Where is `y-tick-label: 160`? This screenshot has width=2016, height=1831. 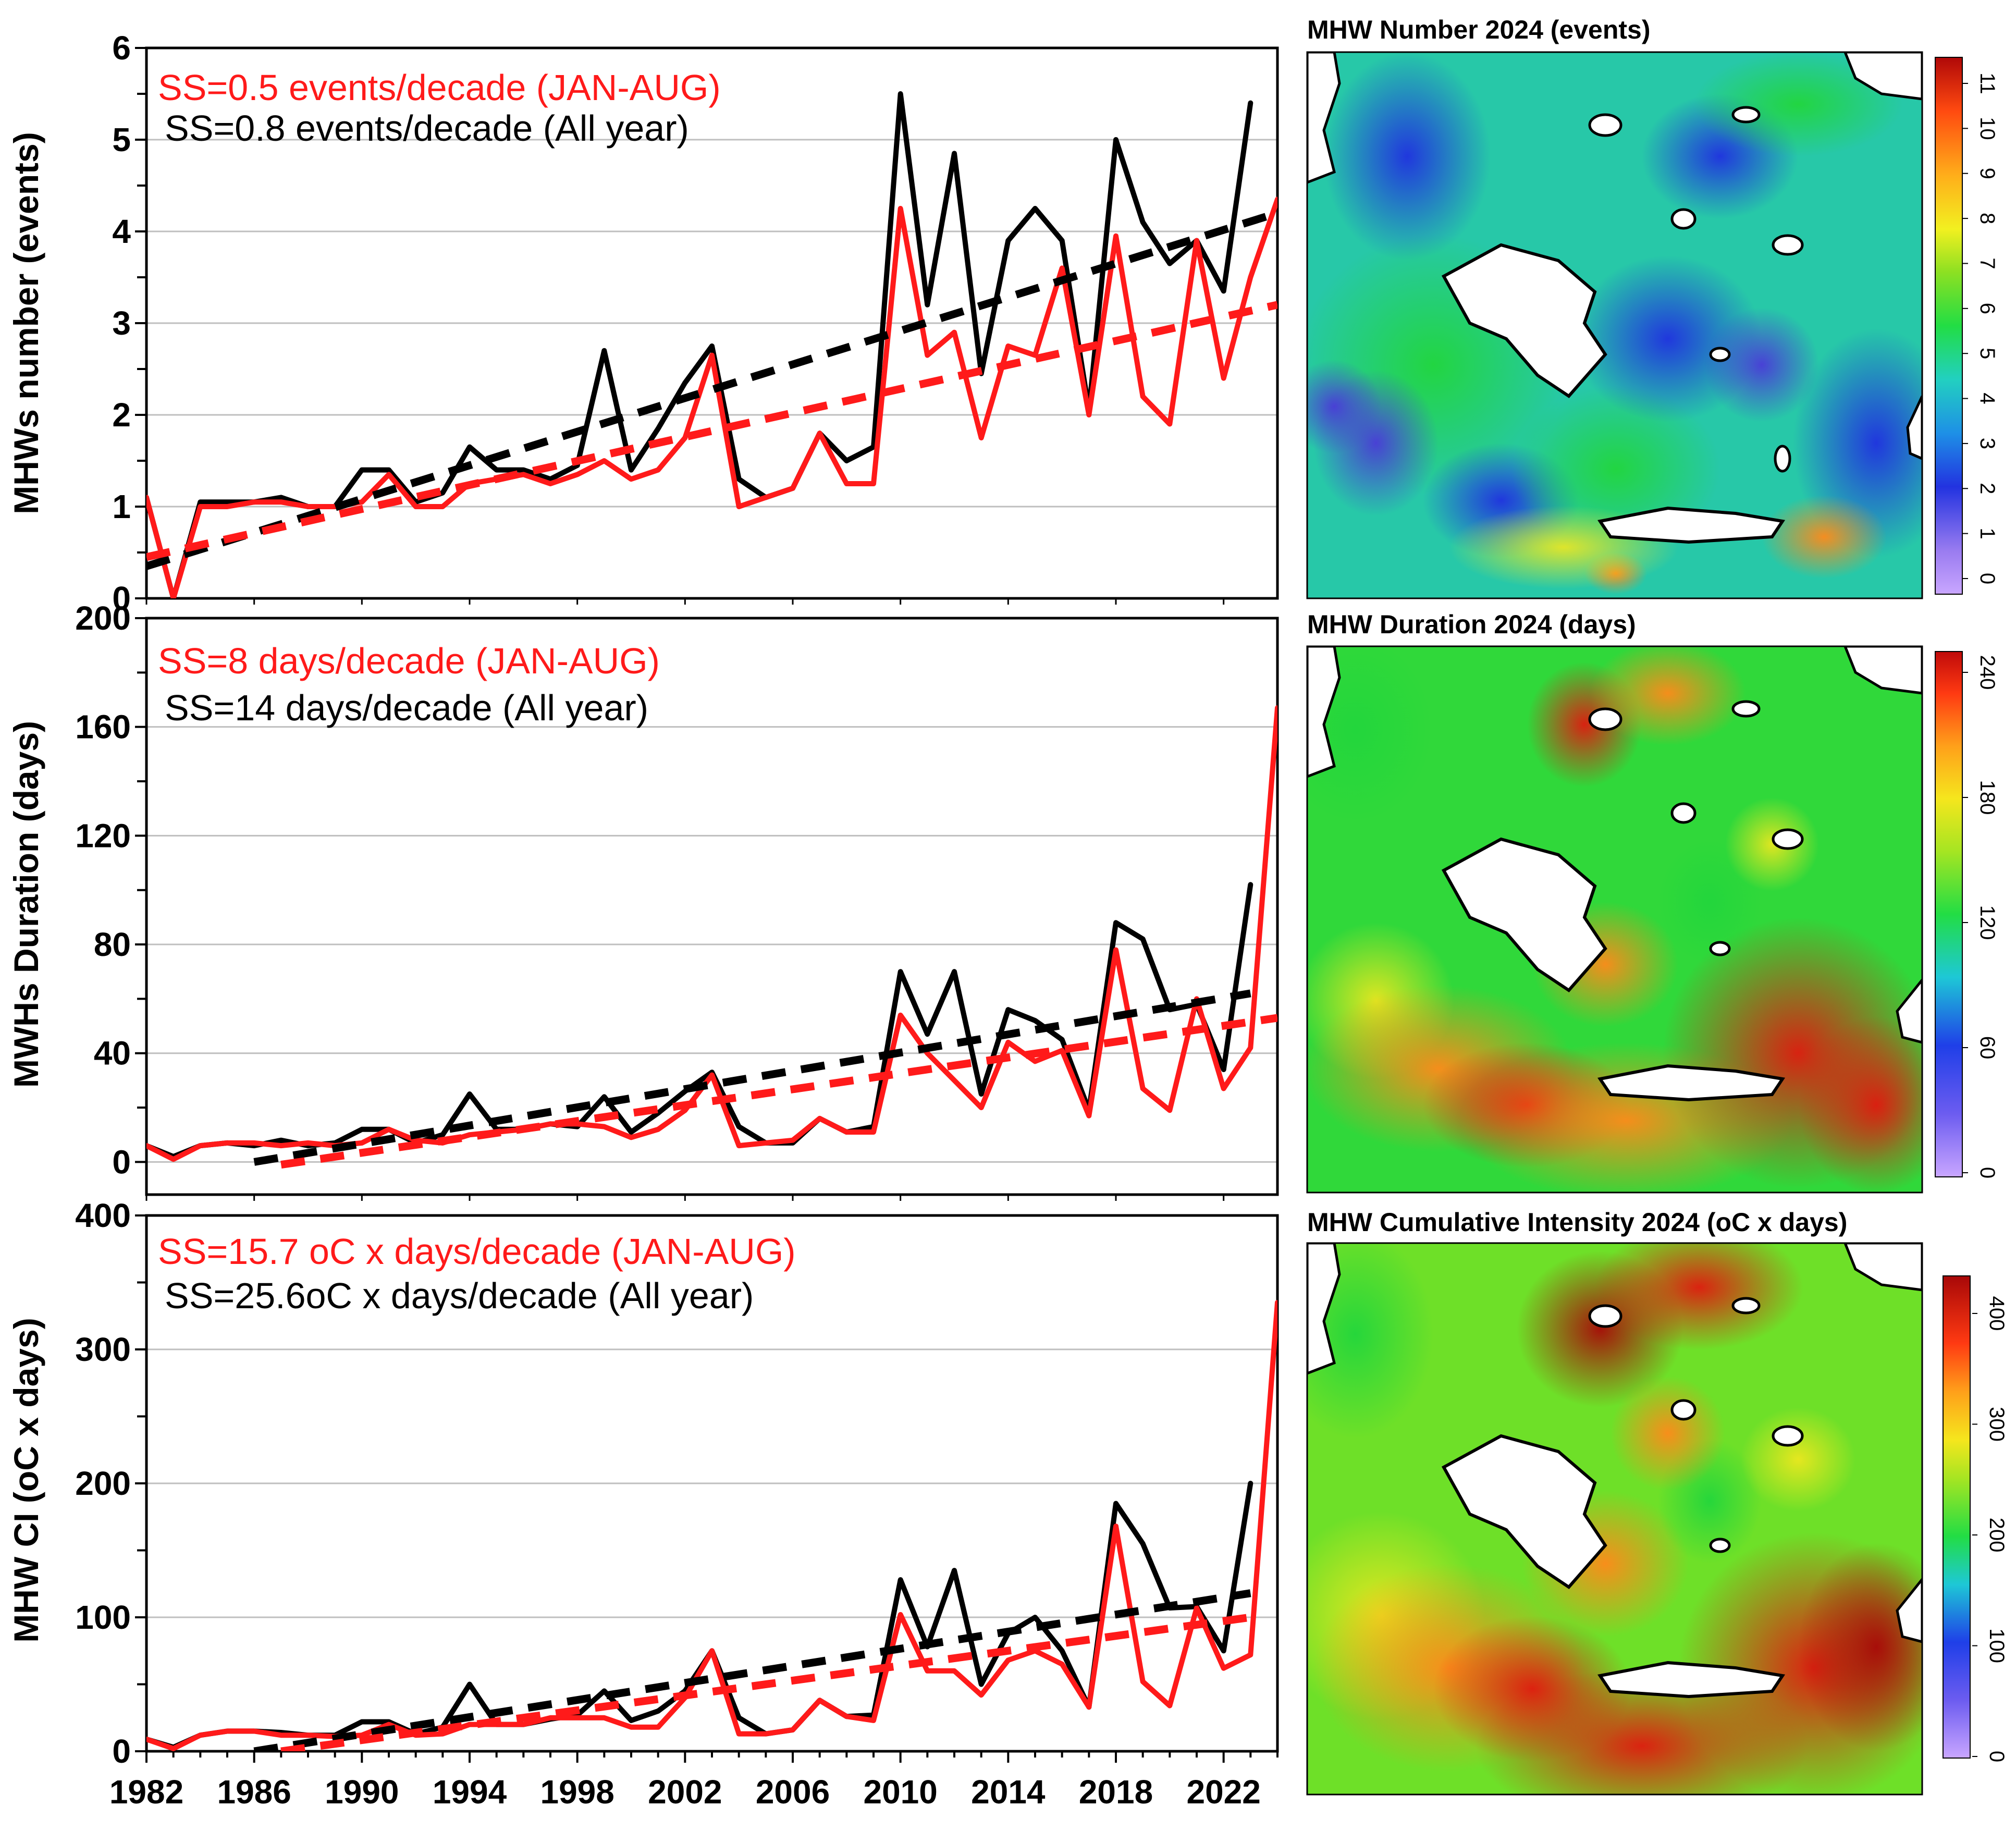 y-tick-label: 160 is located at coordinates (103, 727).